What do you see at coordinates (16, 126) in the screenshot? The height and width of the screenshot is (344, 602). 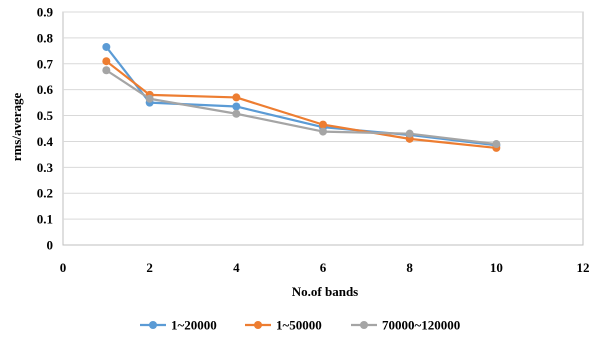 I see `y-axis-title: rms/average` at bounding box center [16, 126].